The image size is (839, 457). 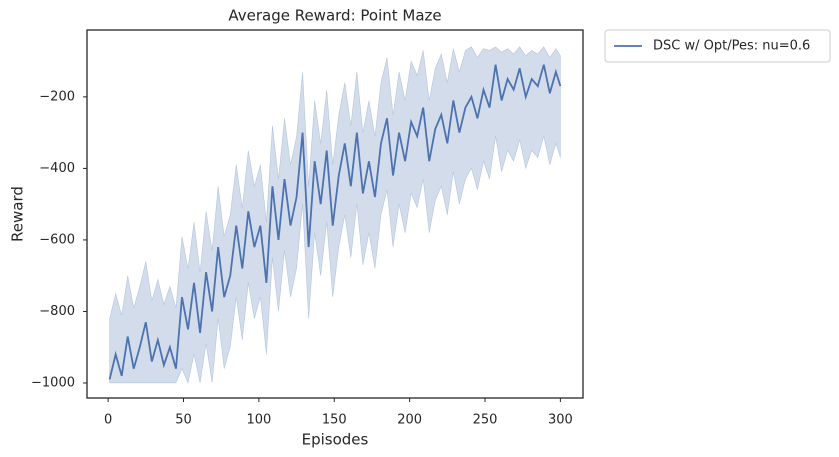 I want to click on y-tick-label: −600, so click(x=57, y=239).